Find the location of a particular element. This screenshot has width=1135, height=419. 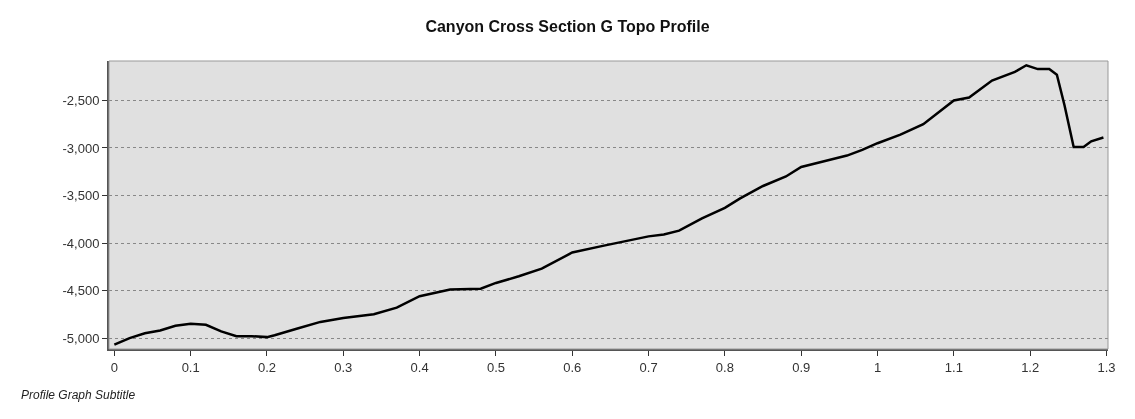

x-tick-label: 1.2 is located at coordinates (1030, 367).